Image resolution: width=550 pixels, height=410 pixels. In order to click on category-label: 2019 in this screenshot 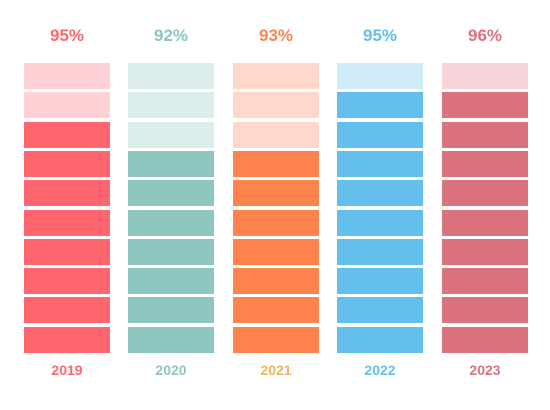, I will do `click(67, 370)`.